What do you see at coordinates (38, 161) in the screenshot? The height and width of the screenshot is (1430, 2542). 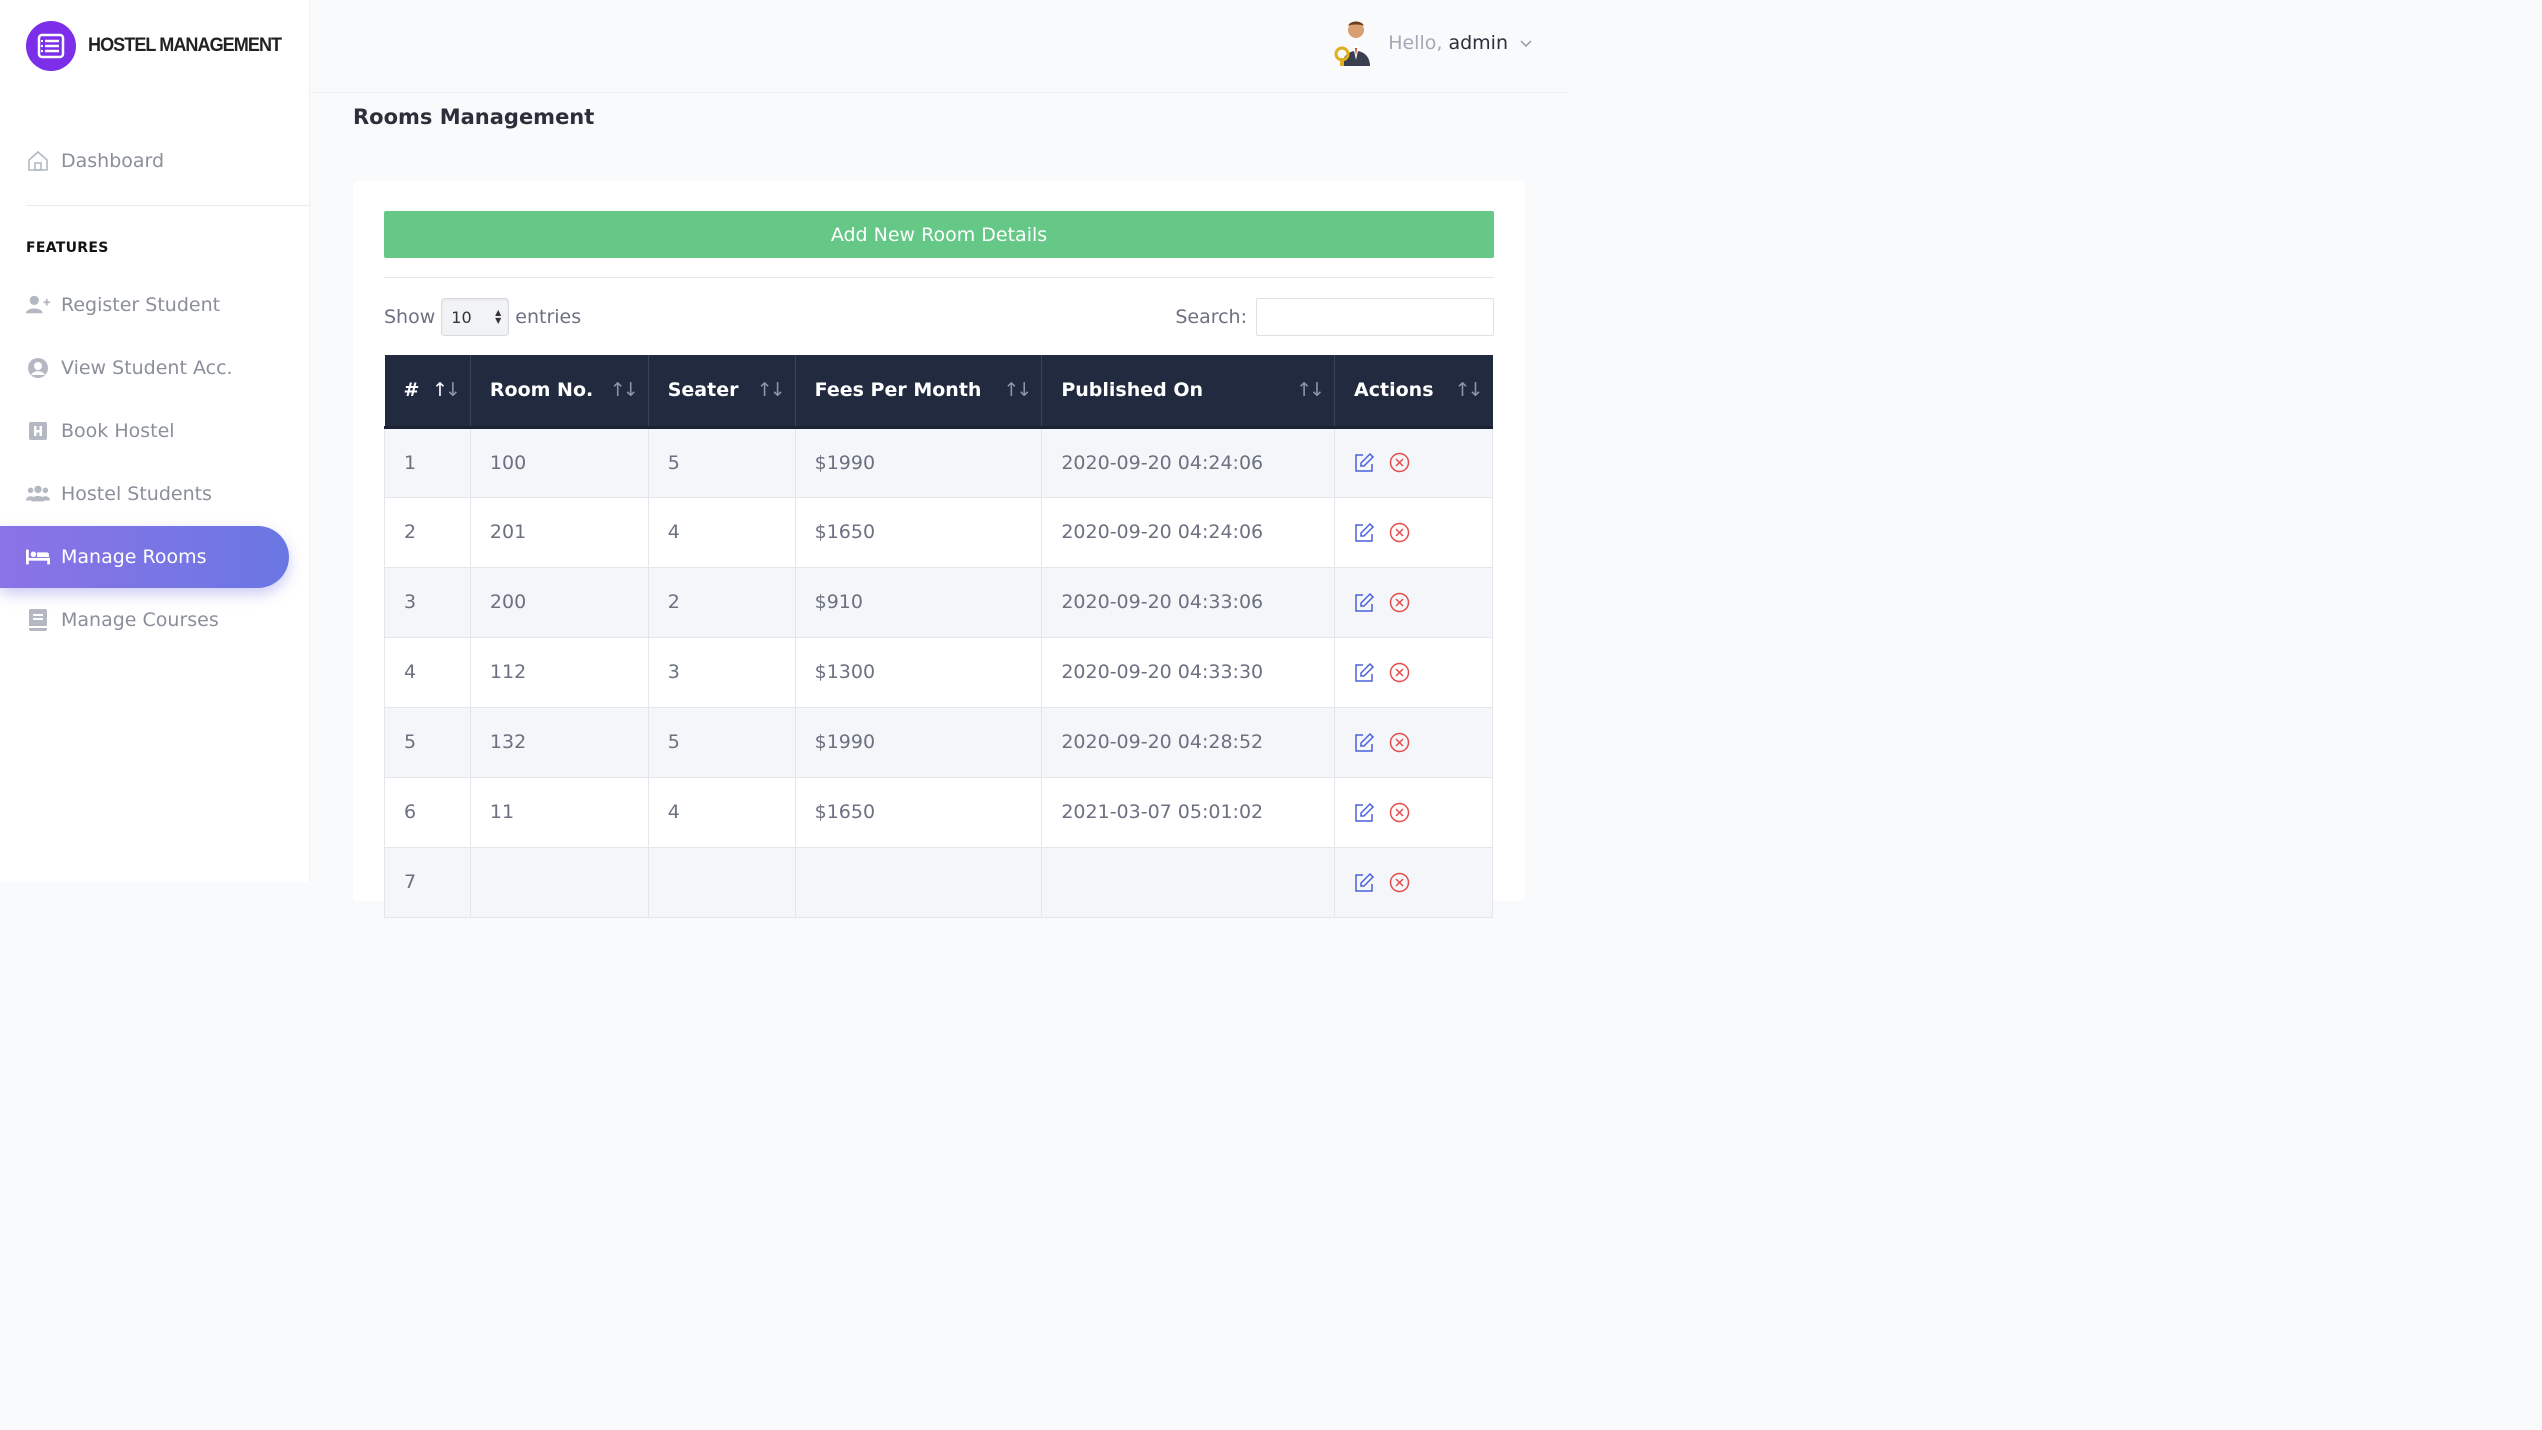 I see `home-icon` at bounding box center [38, 161].